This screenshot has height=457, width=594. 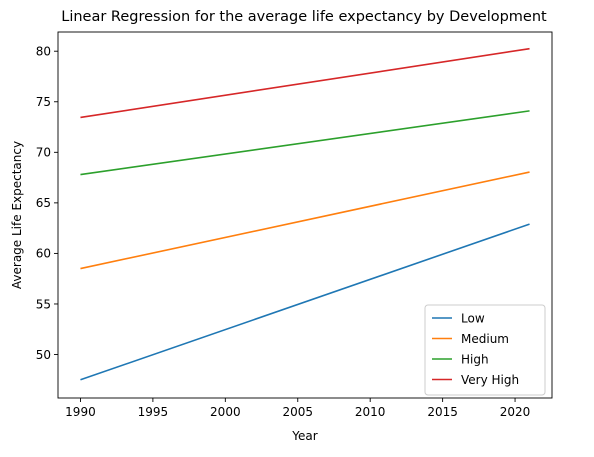 I want to click on y-tick-label: 50, so click(x=43, y=355).